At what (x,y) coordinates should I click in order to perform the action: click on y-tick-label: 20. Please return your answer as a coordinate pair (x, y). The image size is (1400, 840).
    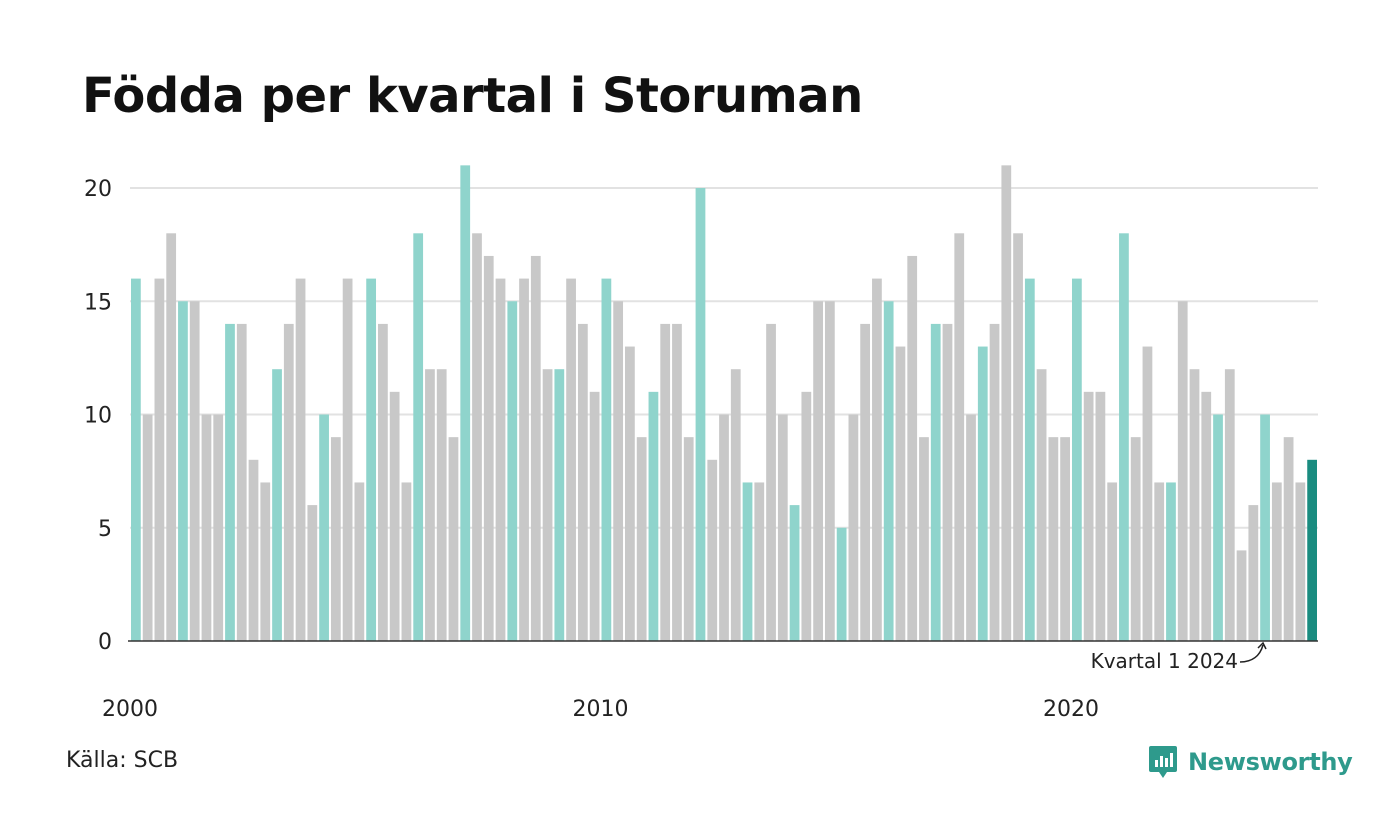
    Looking at the image, I should click on (98, 189).